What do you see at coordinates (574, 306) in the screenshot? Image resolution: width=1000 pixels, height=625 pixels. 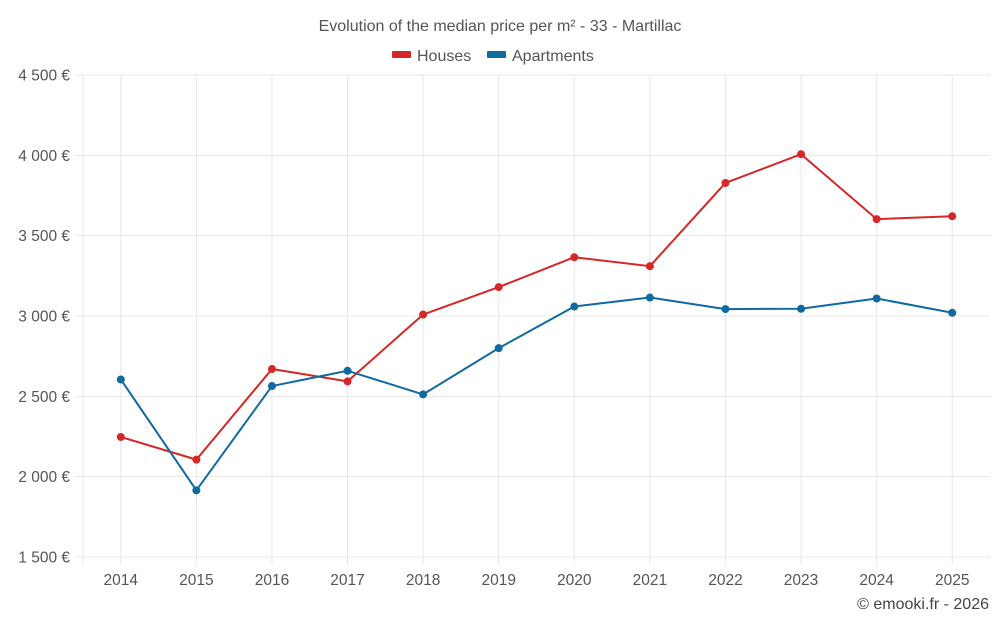 I see `data-point-apartments-2020` at bounding box center [574, 306].